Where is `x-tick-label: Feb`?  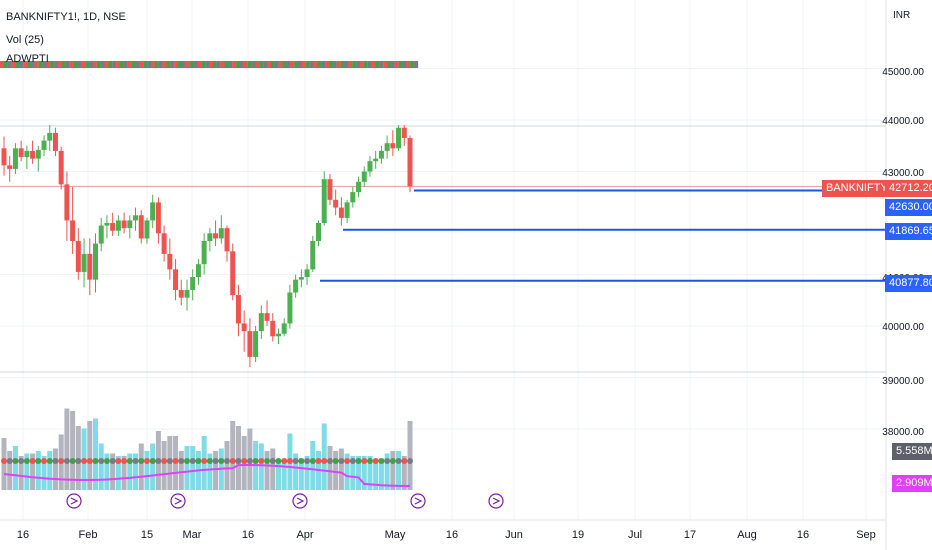 x-tick-label: Feb is located at coordinates (88, 535).